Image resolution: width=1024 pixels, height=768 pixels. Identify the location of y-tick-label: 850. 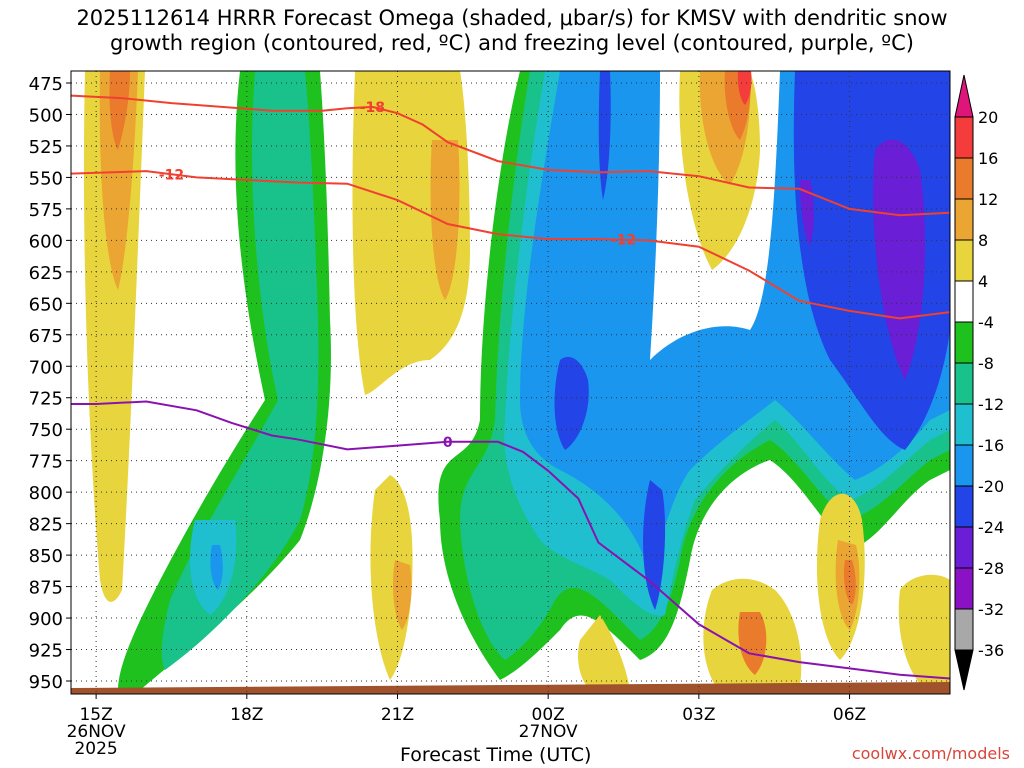
(46, 556).